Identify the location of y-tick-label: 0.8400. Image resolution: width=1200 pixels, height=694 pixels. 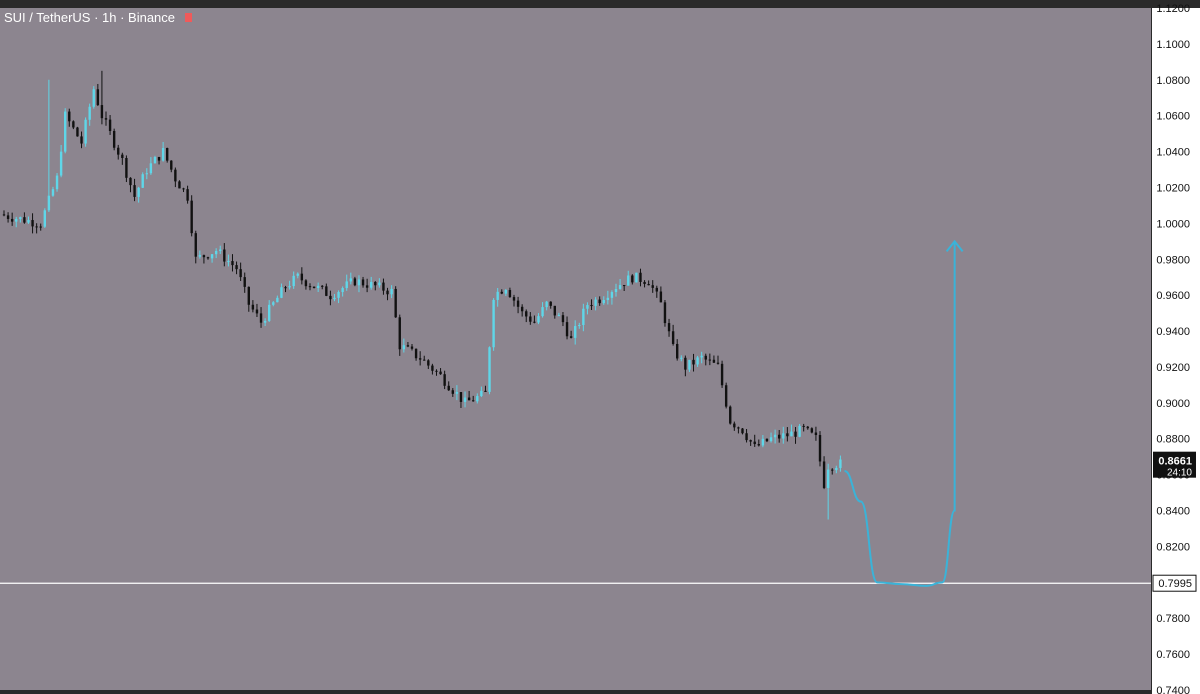
(1173, 512).